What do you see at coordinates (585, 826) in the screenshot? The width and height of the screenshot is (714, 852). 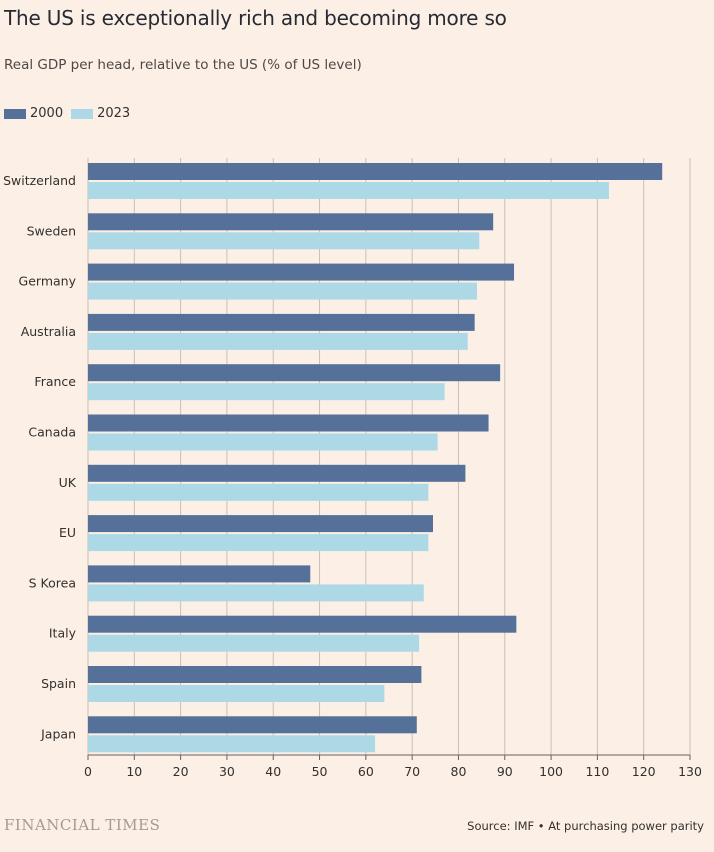 I see `source-note: Source: IMF • At purchasing power parity` at bounding box center [585, 826].